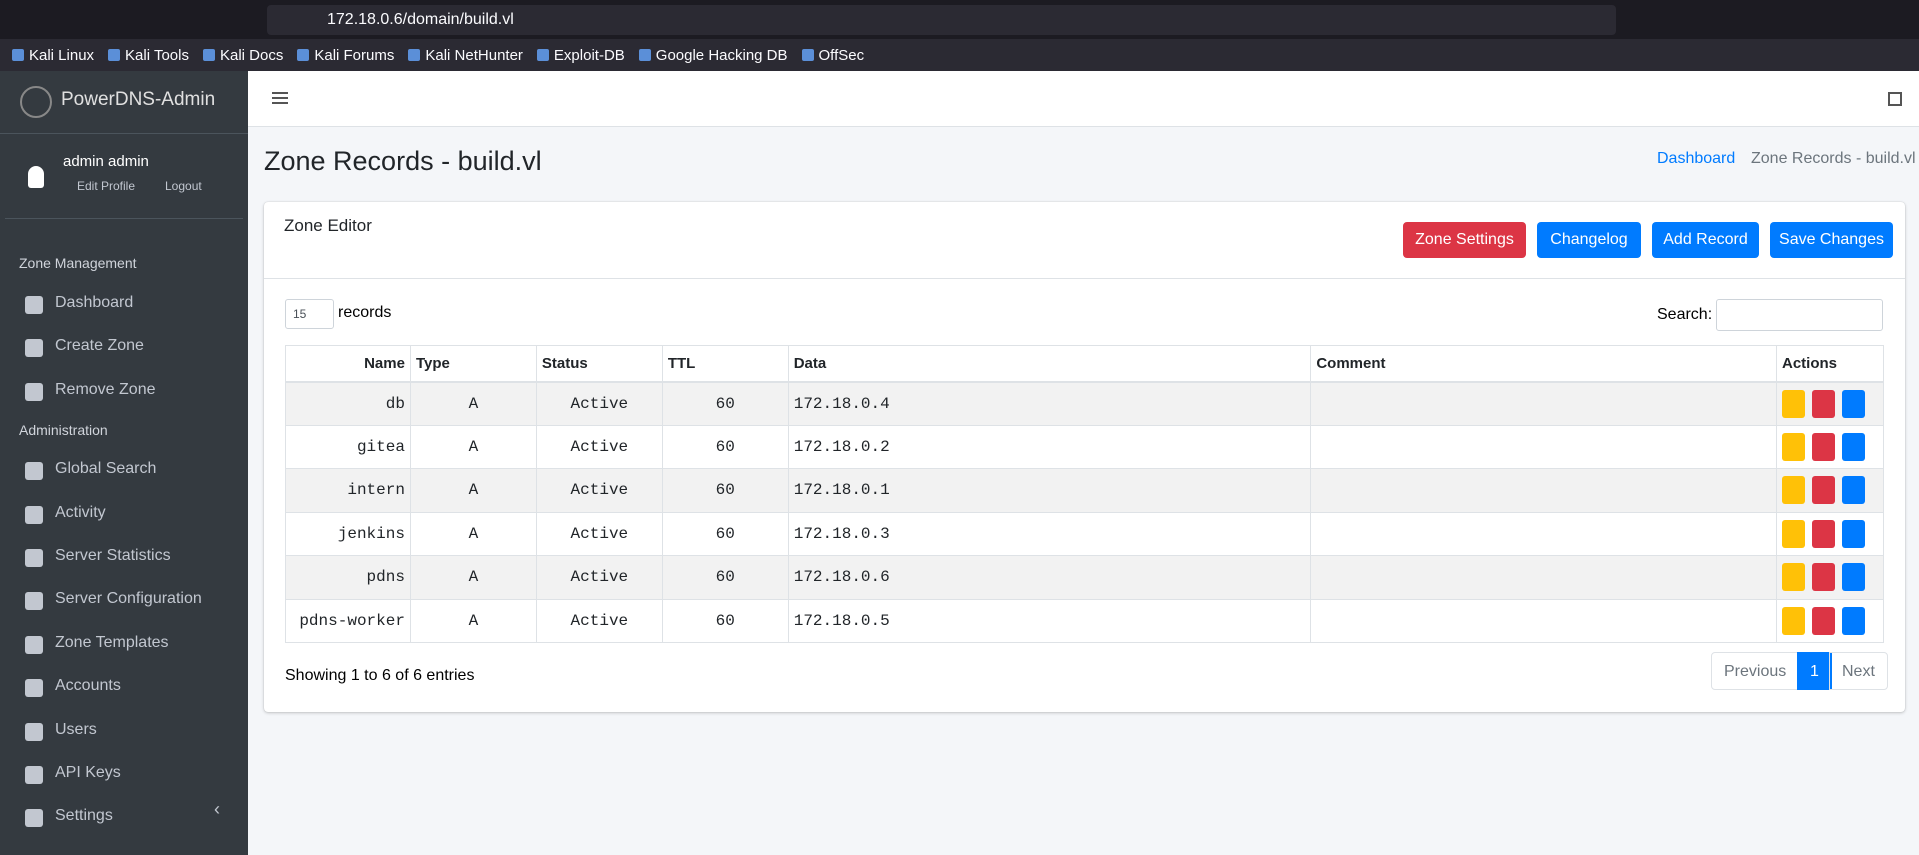 This screenshot has width=1919, height=855. I want to click on table-cell: jenkins, so click(348, 533).